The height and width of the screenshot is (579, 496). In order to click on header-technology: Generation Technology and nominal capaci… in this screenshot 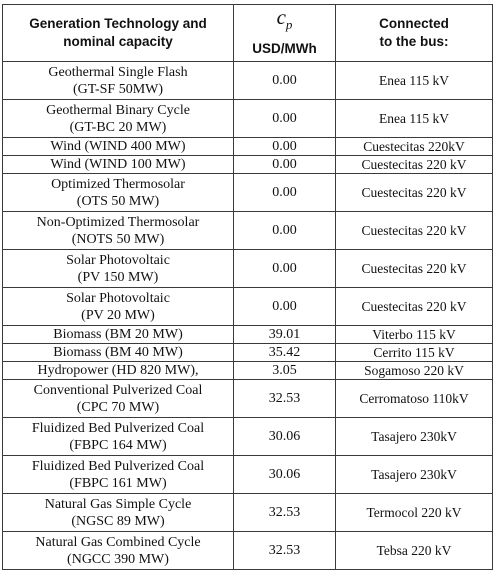, I will do `click(118, 33)`.